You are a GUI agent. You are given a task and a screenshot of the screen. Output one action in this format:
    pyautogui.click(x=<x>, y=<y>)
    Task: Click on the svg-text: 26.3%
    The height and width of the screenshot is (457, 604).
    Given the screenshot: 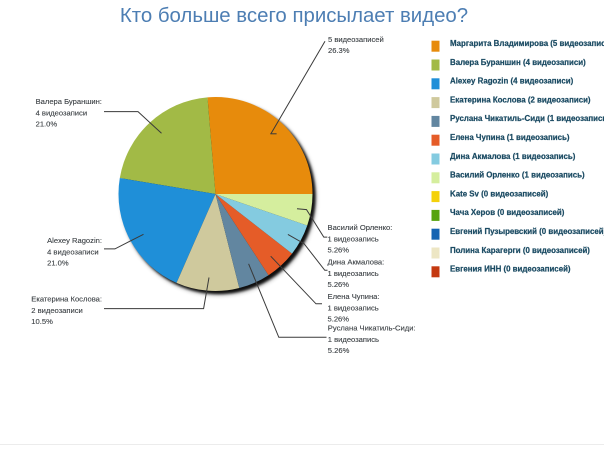 What is the action you would take?
    pyautogui.click(x=339, y=50)
    